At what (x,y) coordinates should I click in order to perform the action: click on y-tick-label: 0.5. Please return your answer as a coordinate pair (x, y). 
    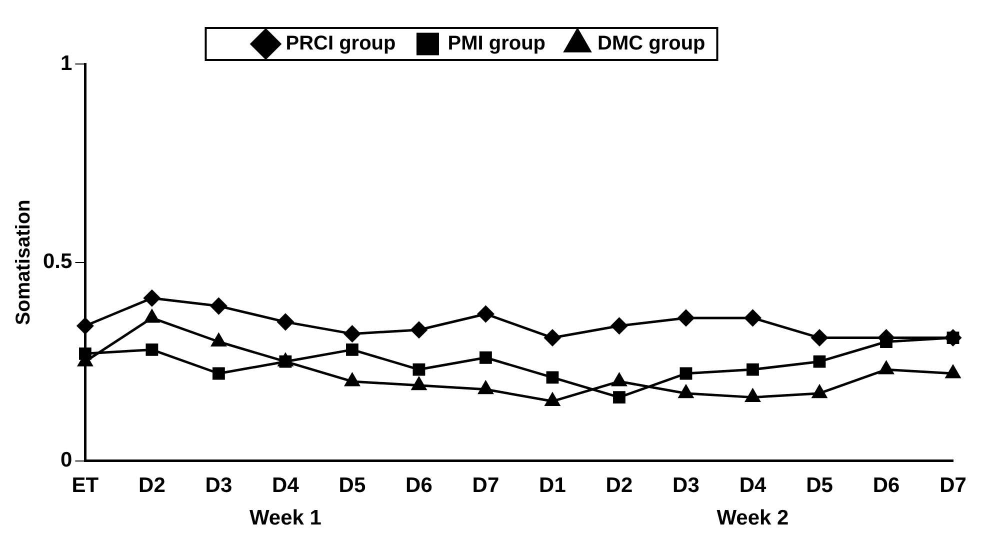
    Looking at the image, I should click on (57, 262).